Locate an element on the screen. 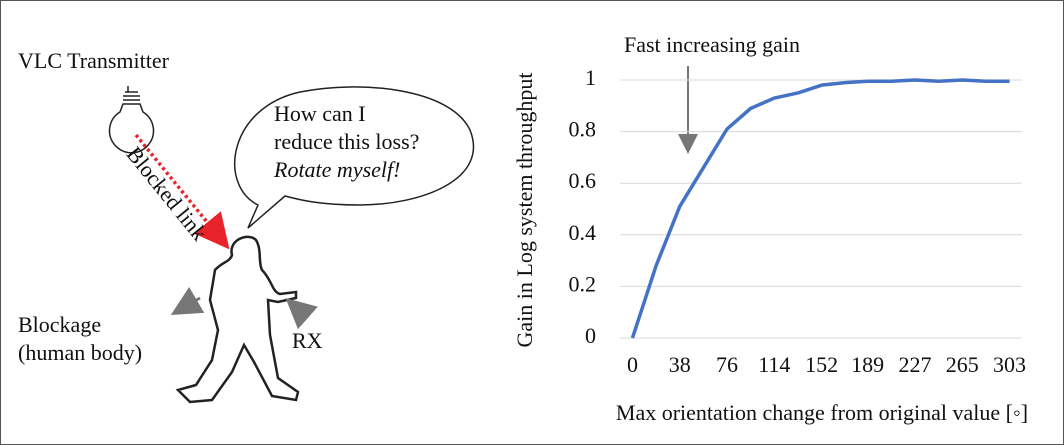 Image resolution: width=1064 pixels, height=445 pixels. x-tick-label: 227 is located at coordinates (914, 364).